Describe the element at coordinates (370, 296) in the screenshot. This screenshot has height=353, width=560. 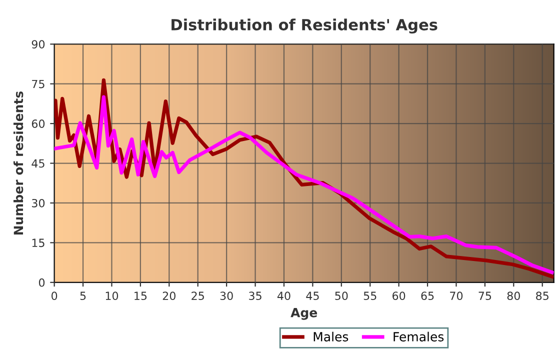
I see `x-tick-label: 55` at that location.